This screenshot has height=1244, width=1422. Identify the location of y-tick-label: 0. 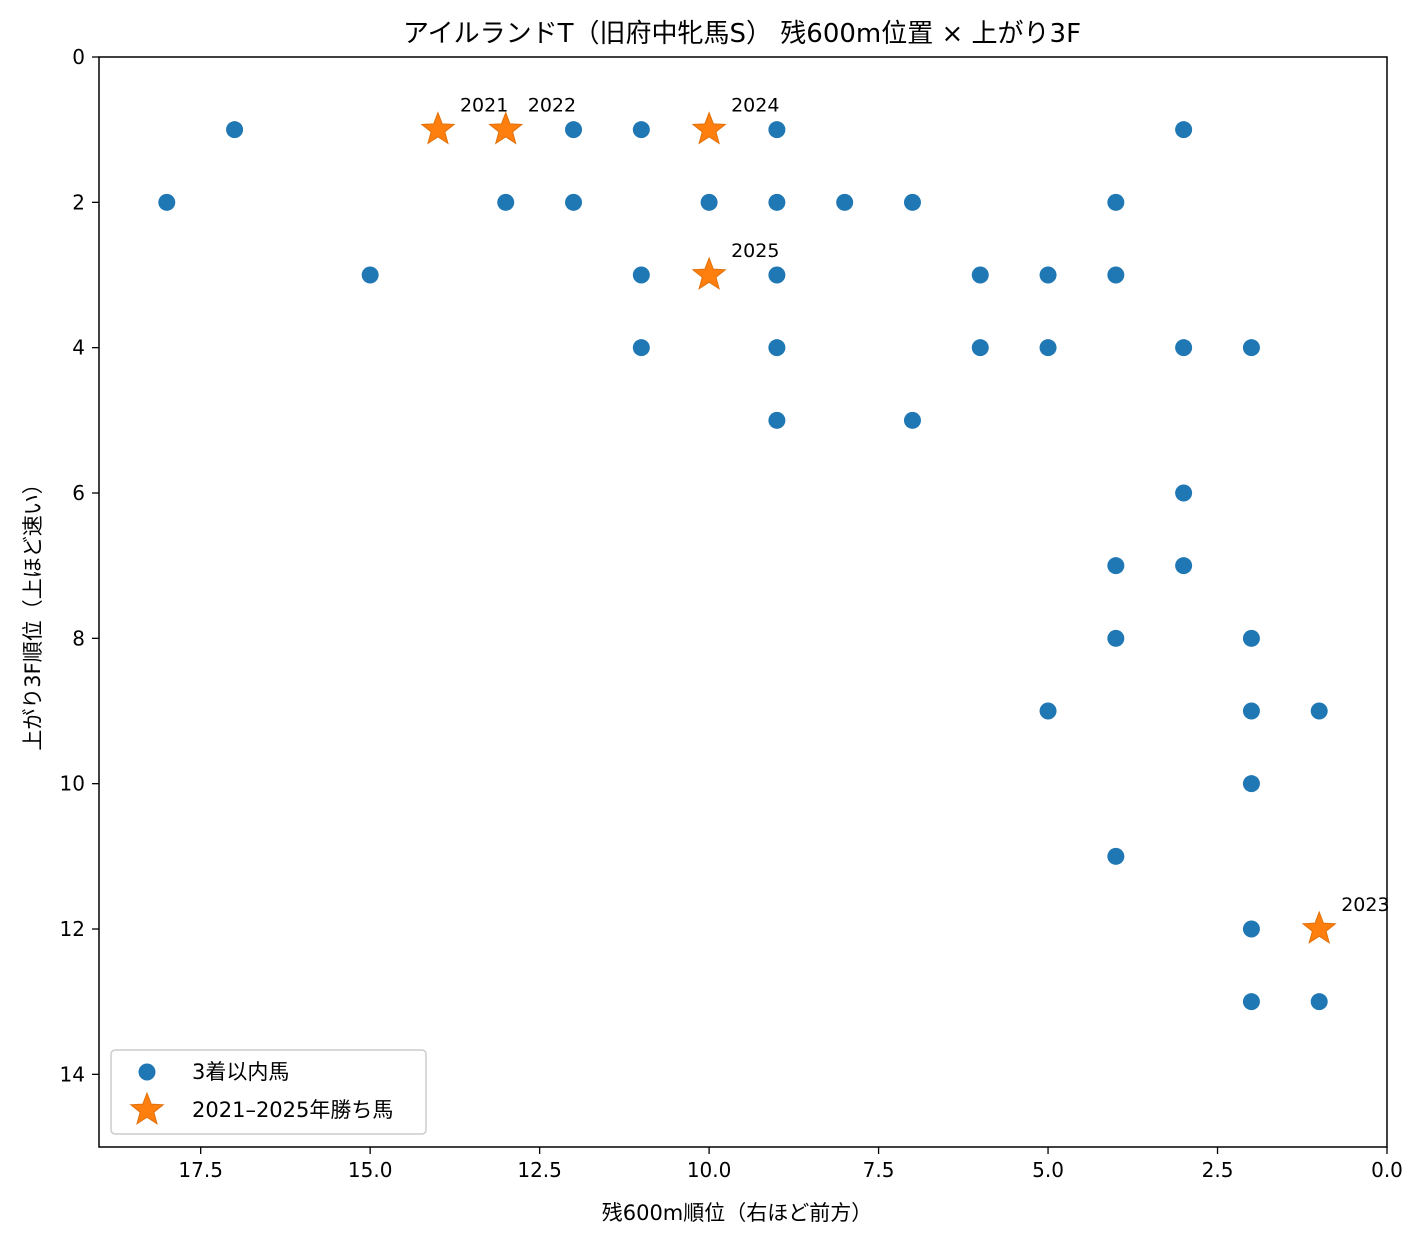
(78, 57).